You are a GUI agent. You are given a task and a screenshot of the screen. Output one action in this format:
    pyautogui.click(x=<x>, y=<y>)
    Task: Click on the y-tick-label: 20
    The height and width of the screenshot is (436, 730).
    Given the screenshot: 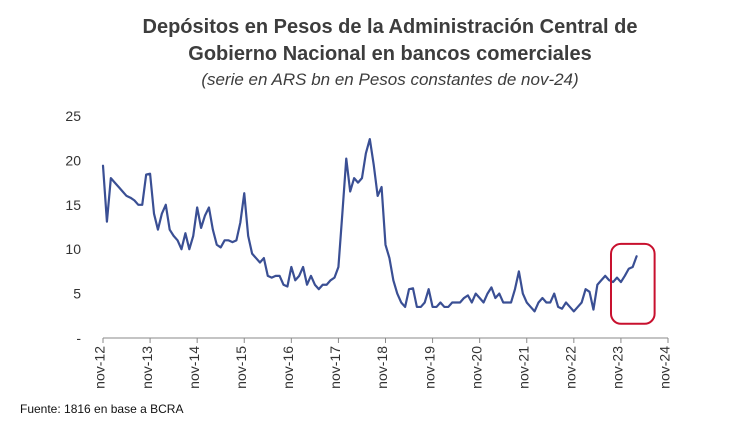 What is the action you would take?
    pyautogui.click(x=73, y=160)
    